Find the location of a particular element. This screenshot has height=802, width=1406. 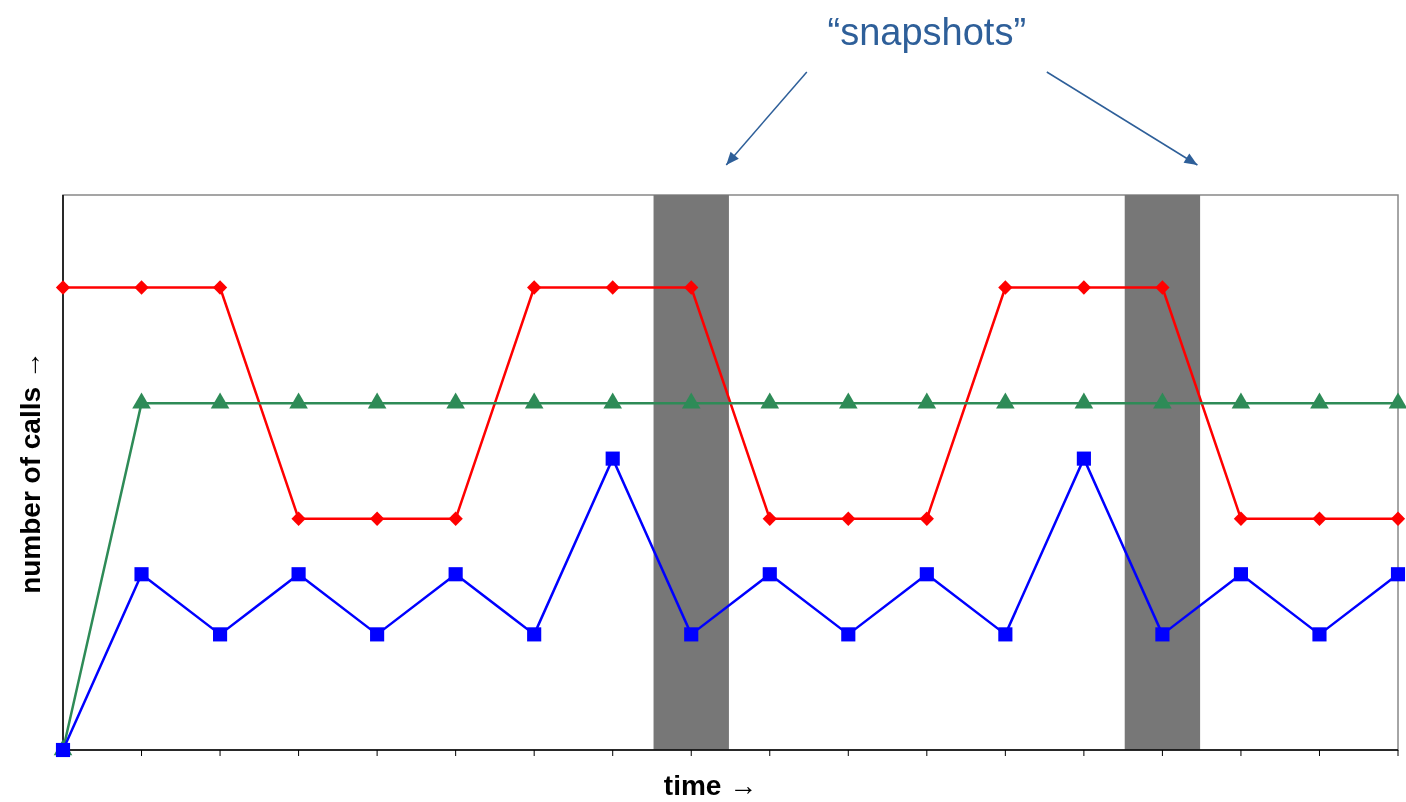

text: “snapshots” is located at coordinates (927, 32).